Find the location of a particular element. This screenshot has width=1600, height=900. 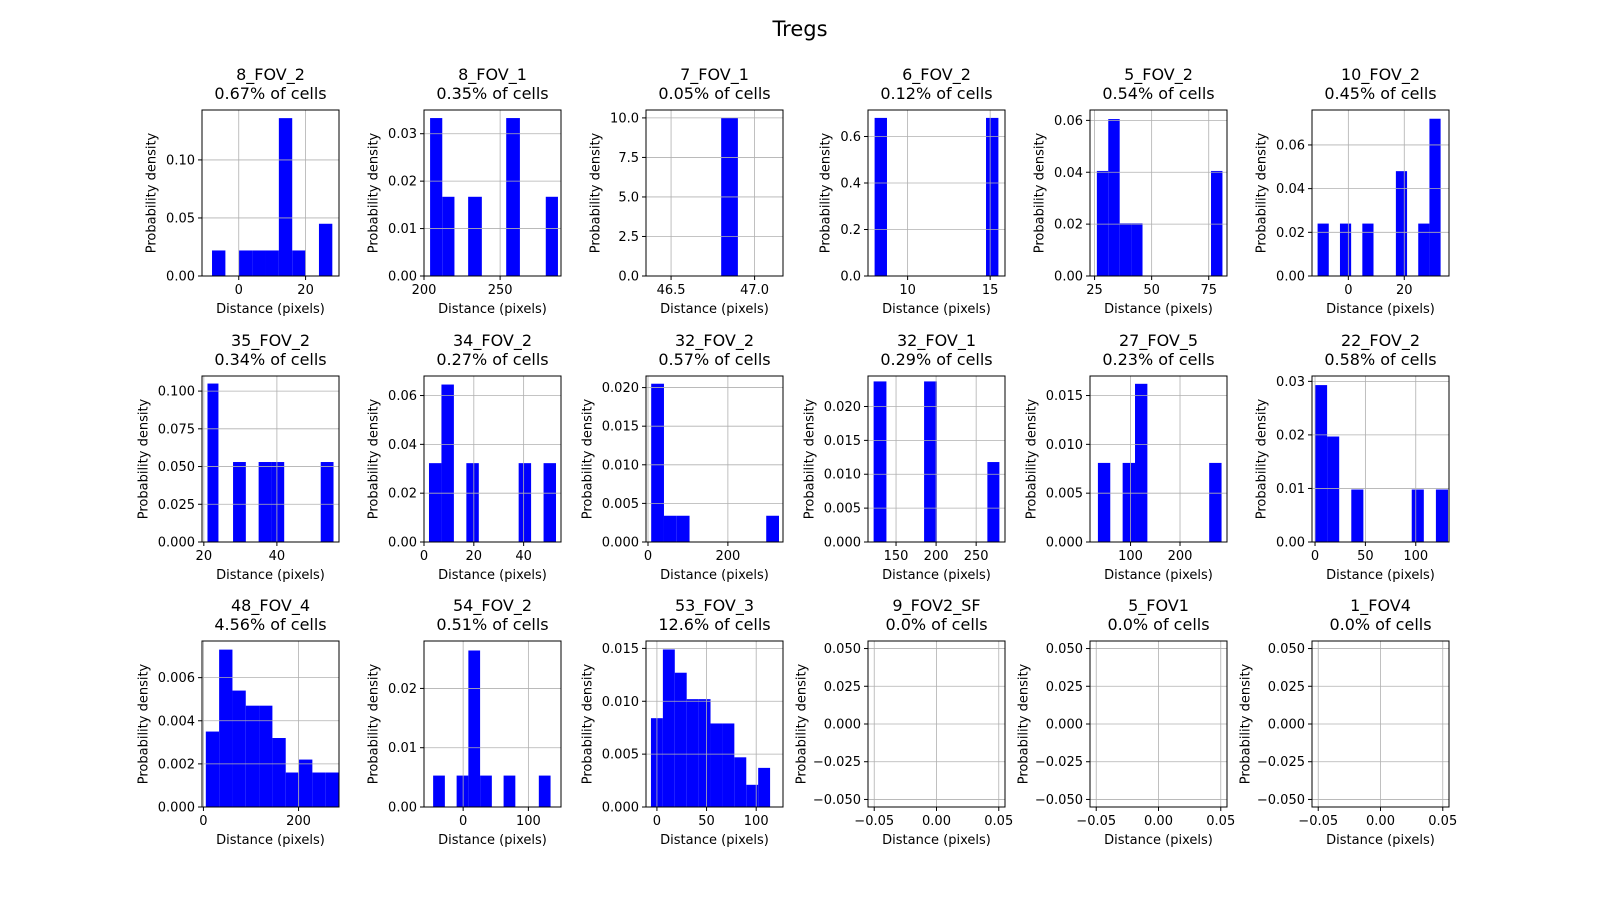

panel-title: 27_FOV_5 is located at coordinates (1158, 341).